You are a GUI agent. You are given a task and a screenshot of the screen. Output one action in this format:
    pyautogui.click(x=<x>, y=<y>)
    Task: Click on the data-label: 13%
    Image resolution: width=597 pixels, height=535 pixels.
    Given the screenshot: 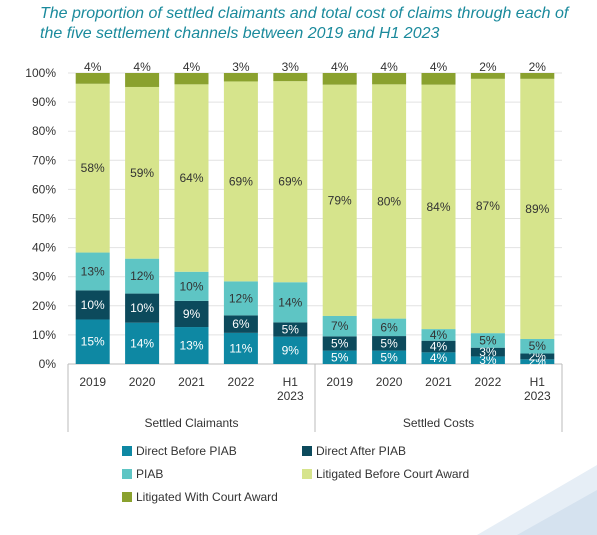 What is the action you would take?
    pyautogui.click(x=191, y=346)
    